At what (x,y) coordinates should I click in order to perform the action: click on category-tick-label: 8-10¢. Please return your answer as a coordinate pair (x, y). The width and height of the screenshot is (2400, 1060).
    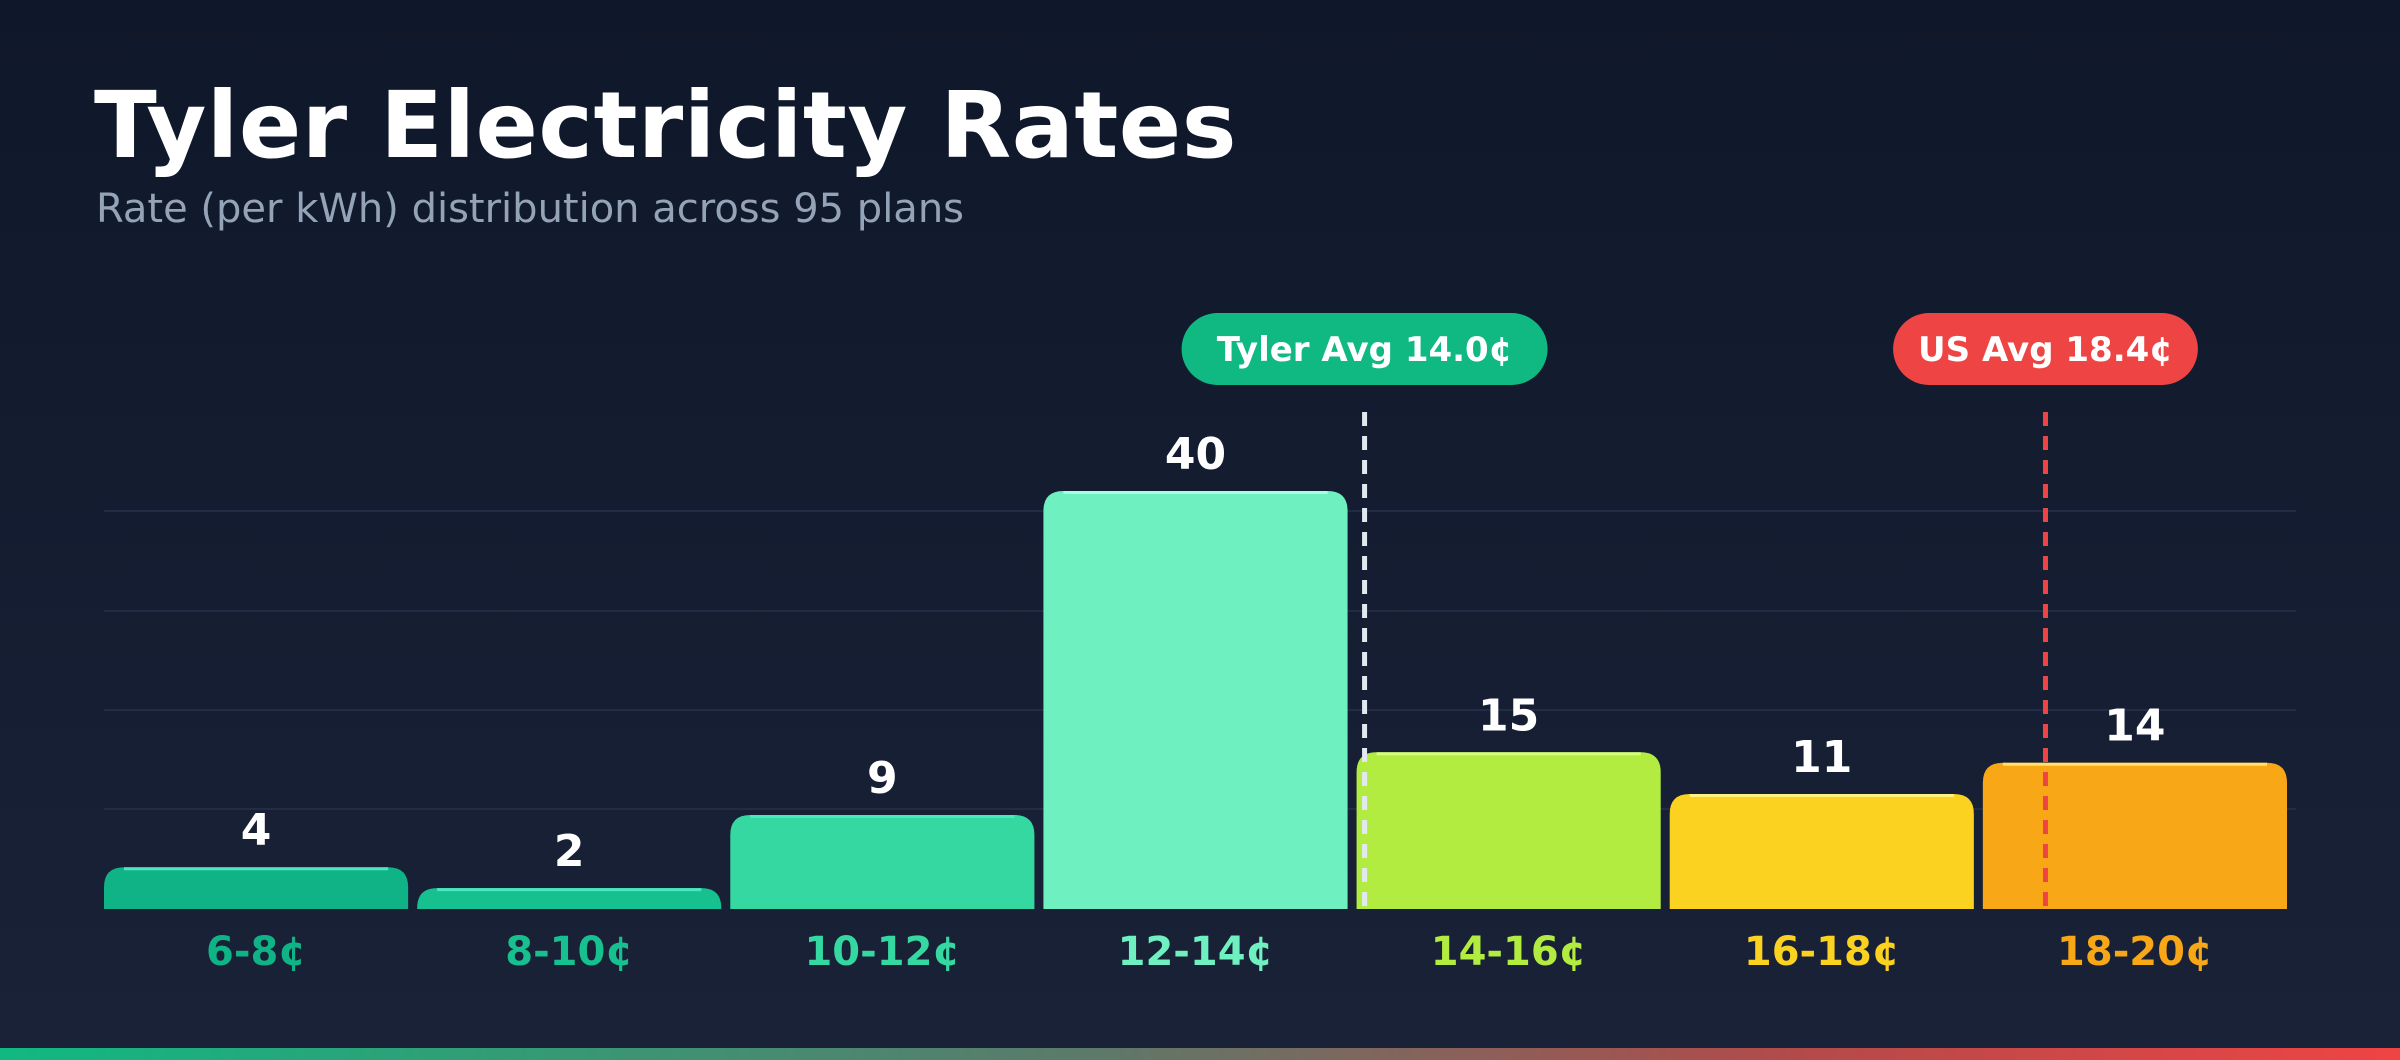
    Looking at the image, I should click on (569, 952).